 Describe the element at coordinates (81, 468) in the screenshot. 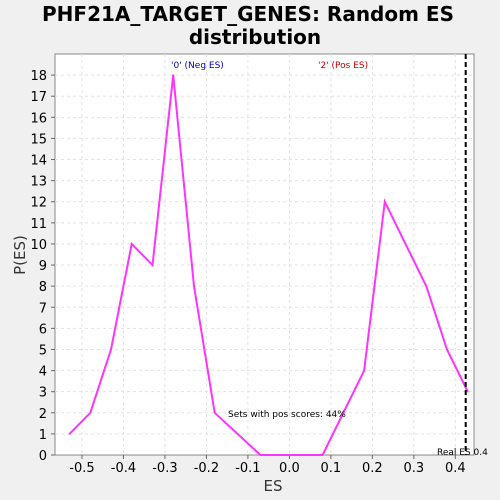

I see `x-tick-label: -0.5` at that location.